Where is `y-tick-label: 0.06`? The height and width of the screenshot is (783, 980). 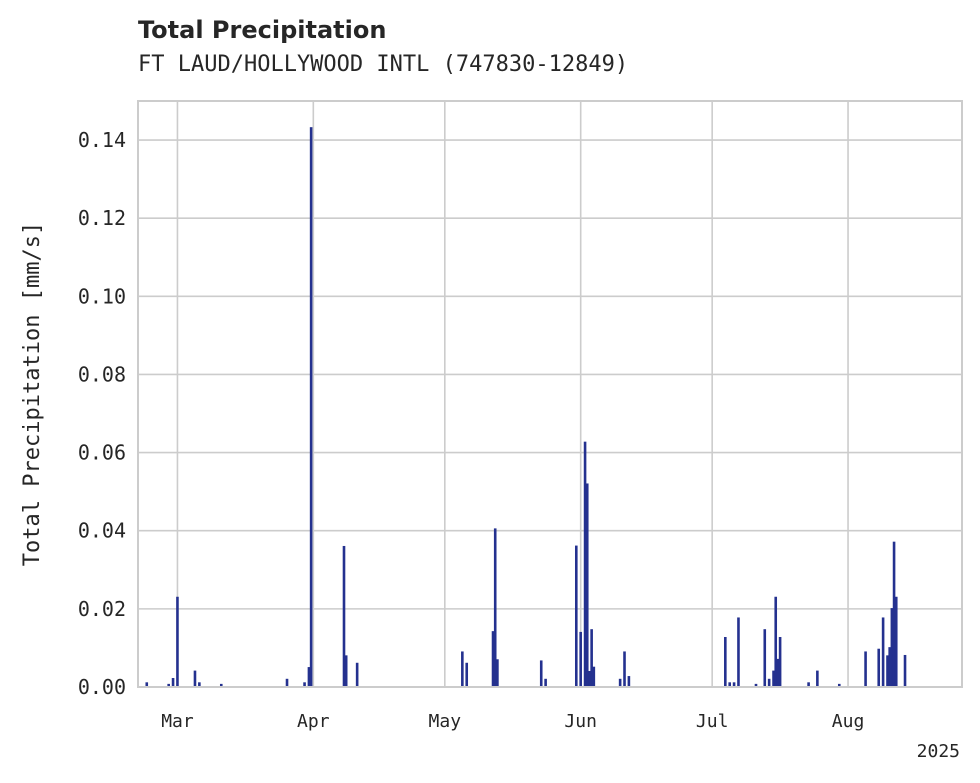
y-tick-label: 0.06 is located at coordinates (102, 453).